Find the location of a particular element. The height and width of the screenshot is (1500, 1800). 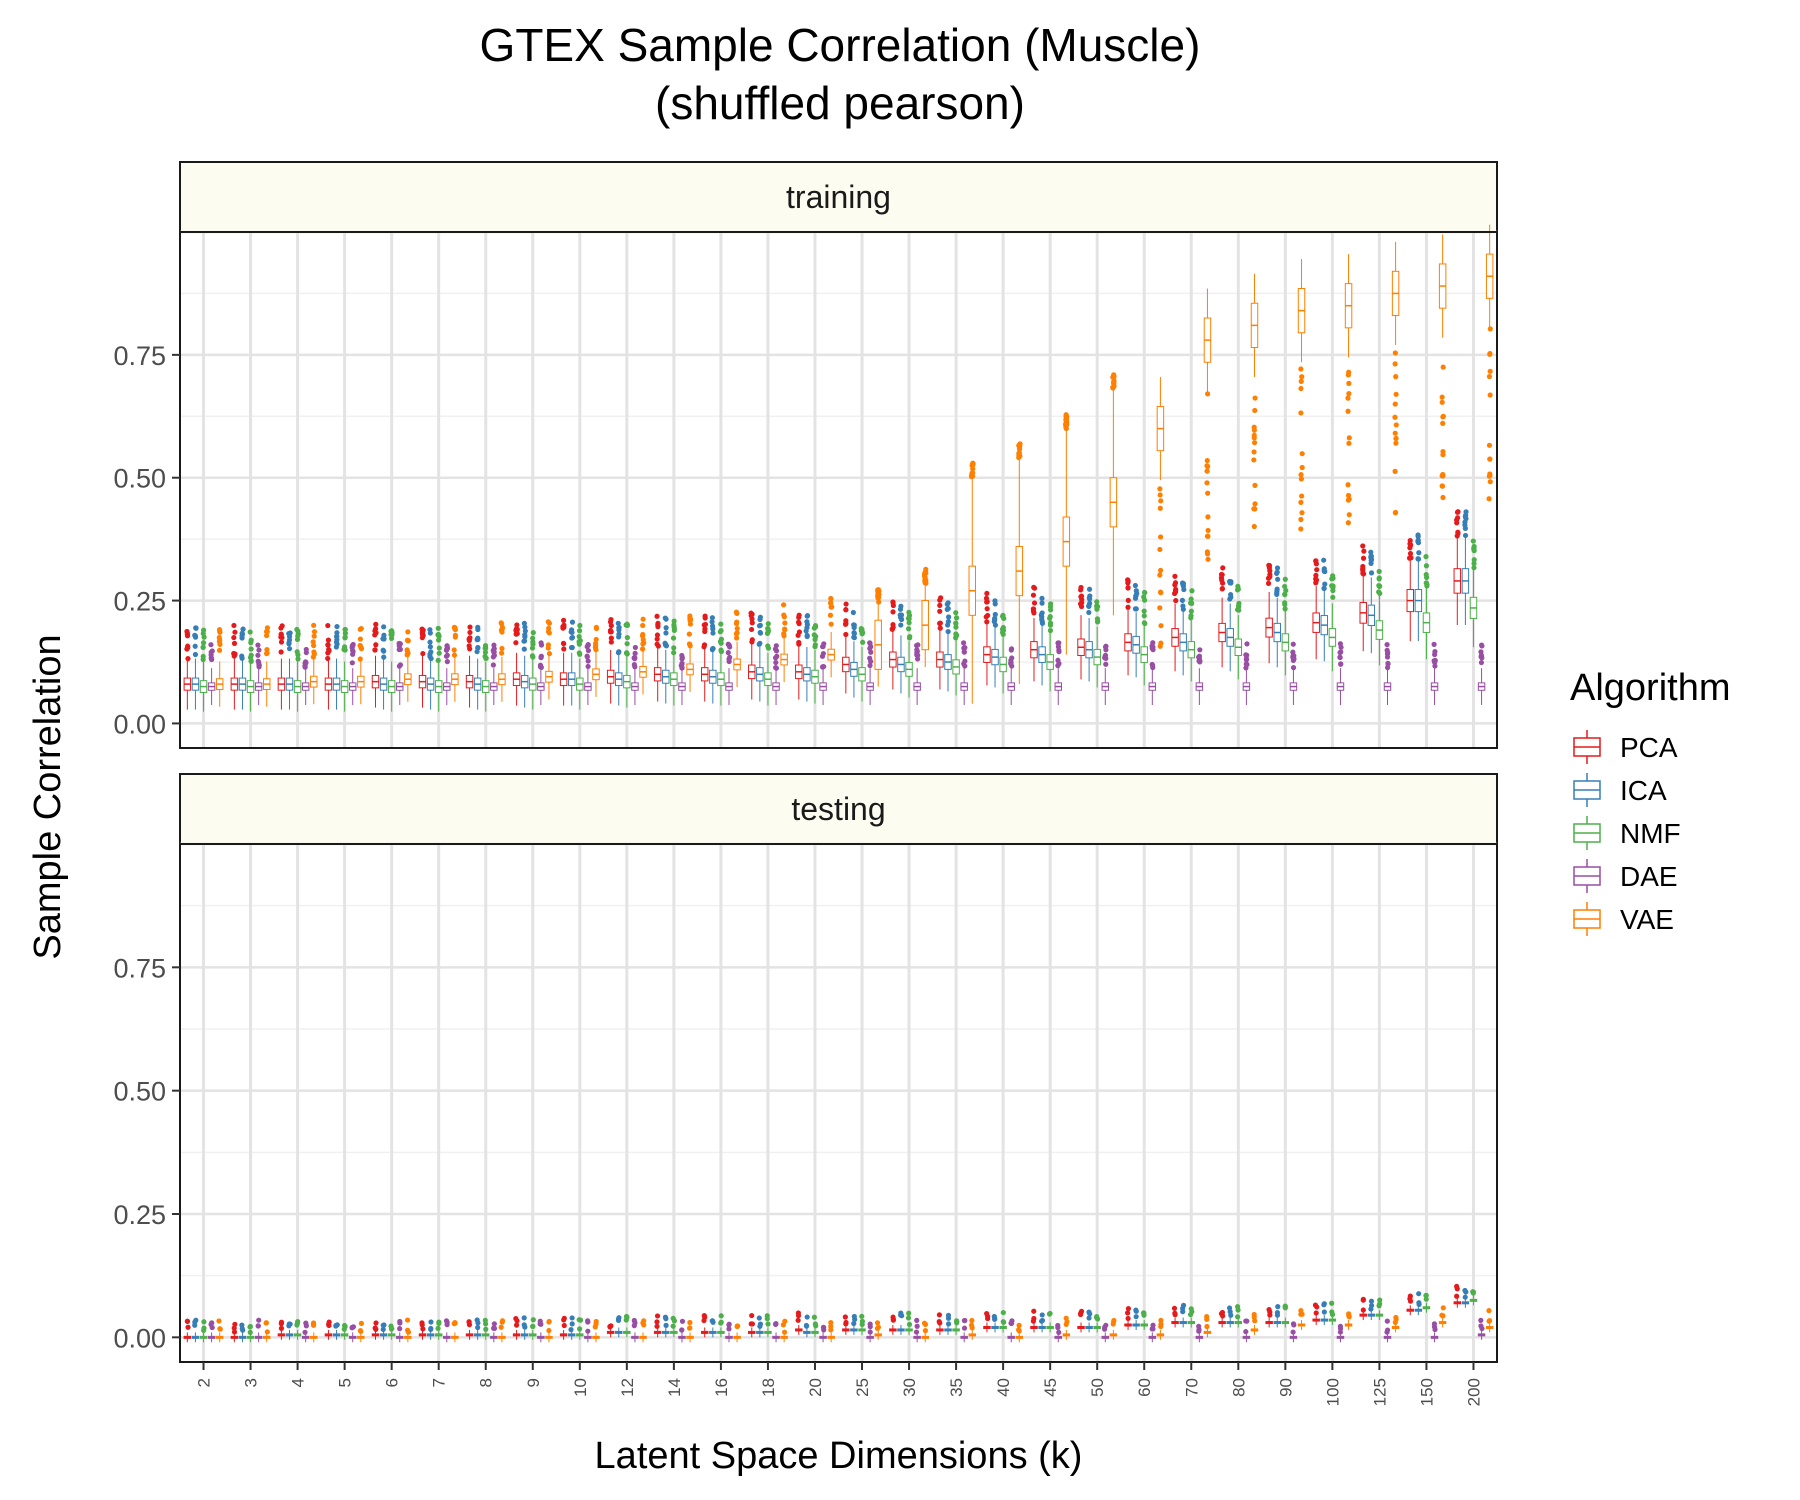

x-tick-label: 5 is located at coordinates (345, 1382).